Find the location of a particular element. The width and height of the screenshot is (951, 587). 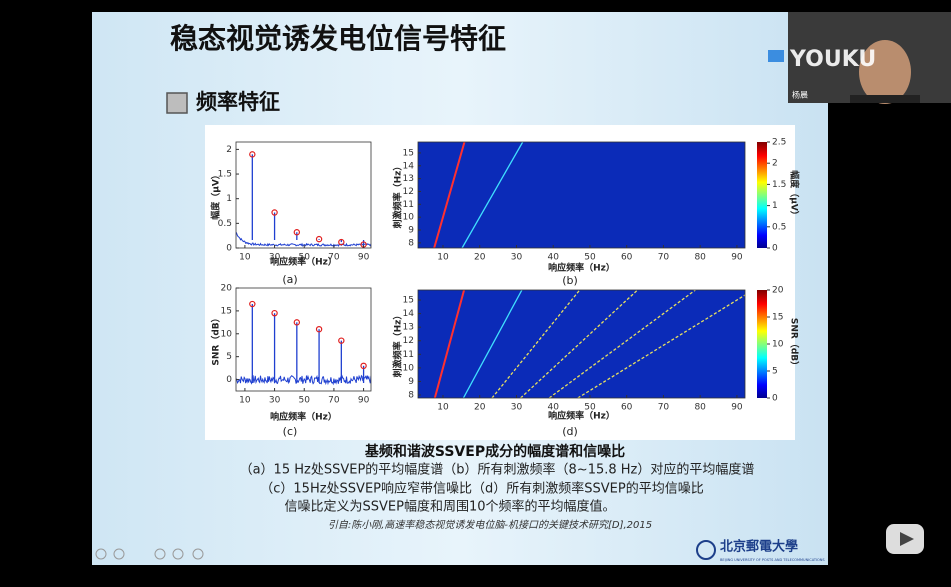

section-title: 频率特征 is located at coordinates (238, 102).